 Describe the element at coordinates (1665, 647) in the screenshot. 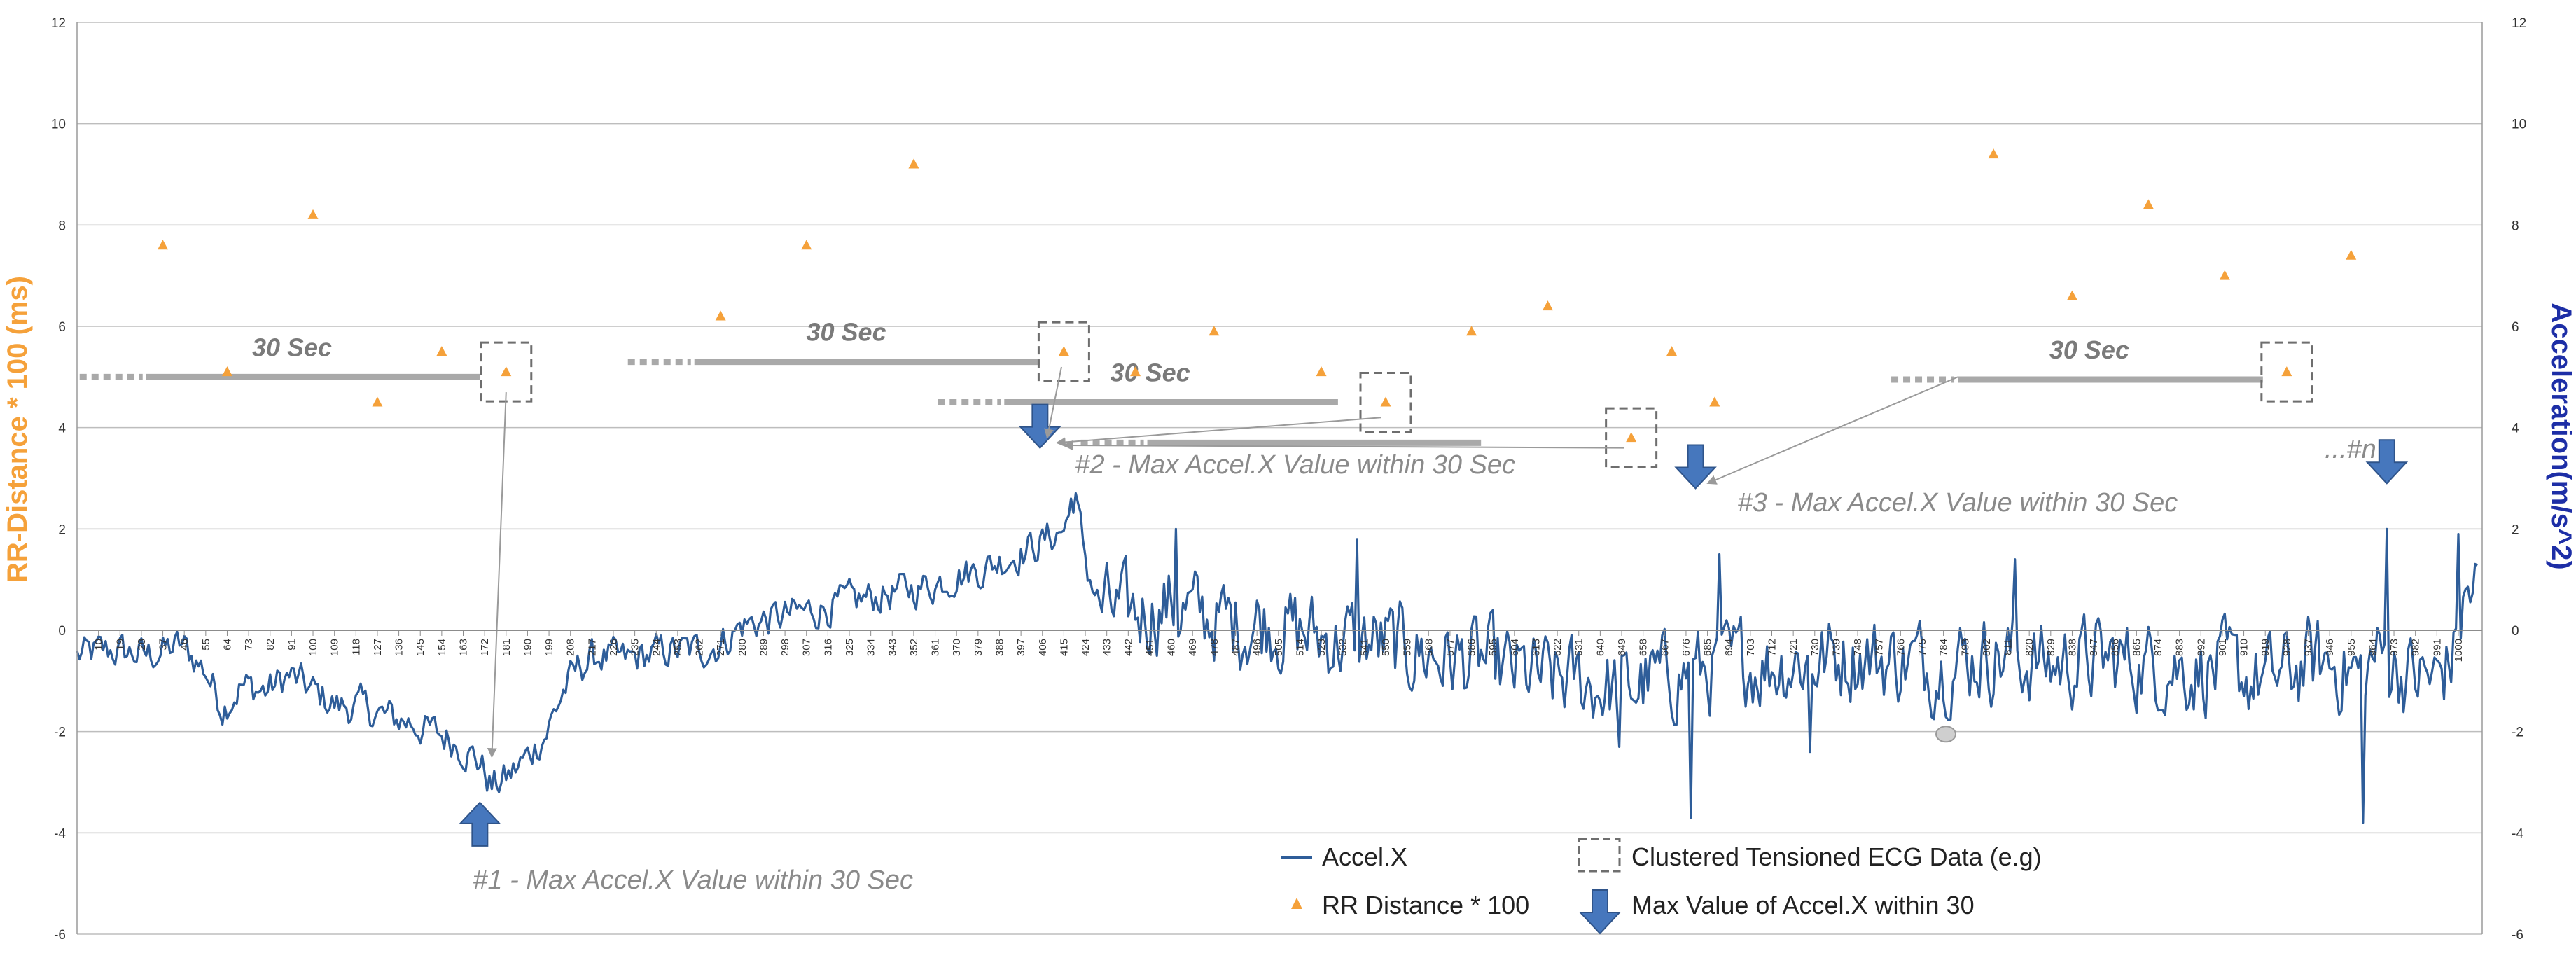

I see `x-tick-label: 667` at that location.